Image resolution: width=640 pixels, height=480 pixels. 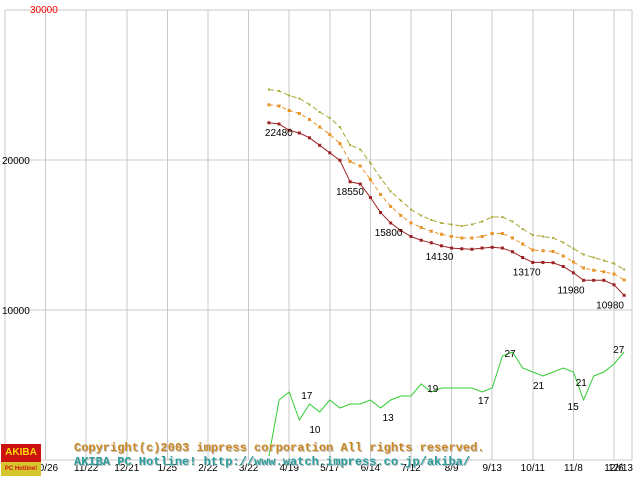 I want to click on x-tick-label: 6/14, so click(x=371, y=468).